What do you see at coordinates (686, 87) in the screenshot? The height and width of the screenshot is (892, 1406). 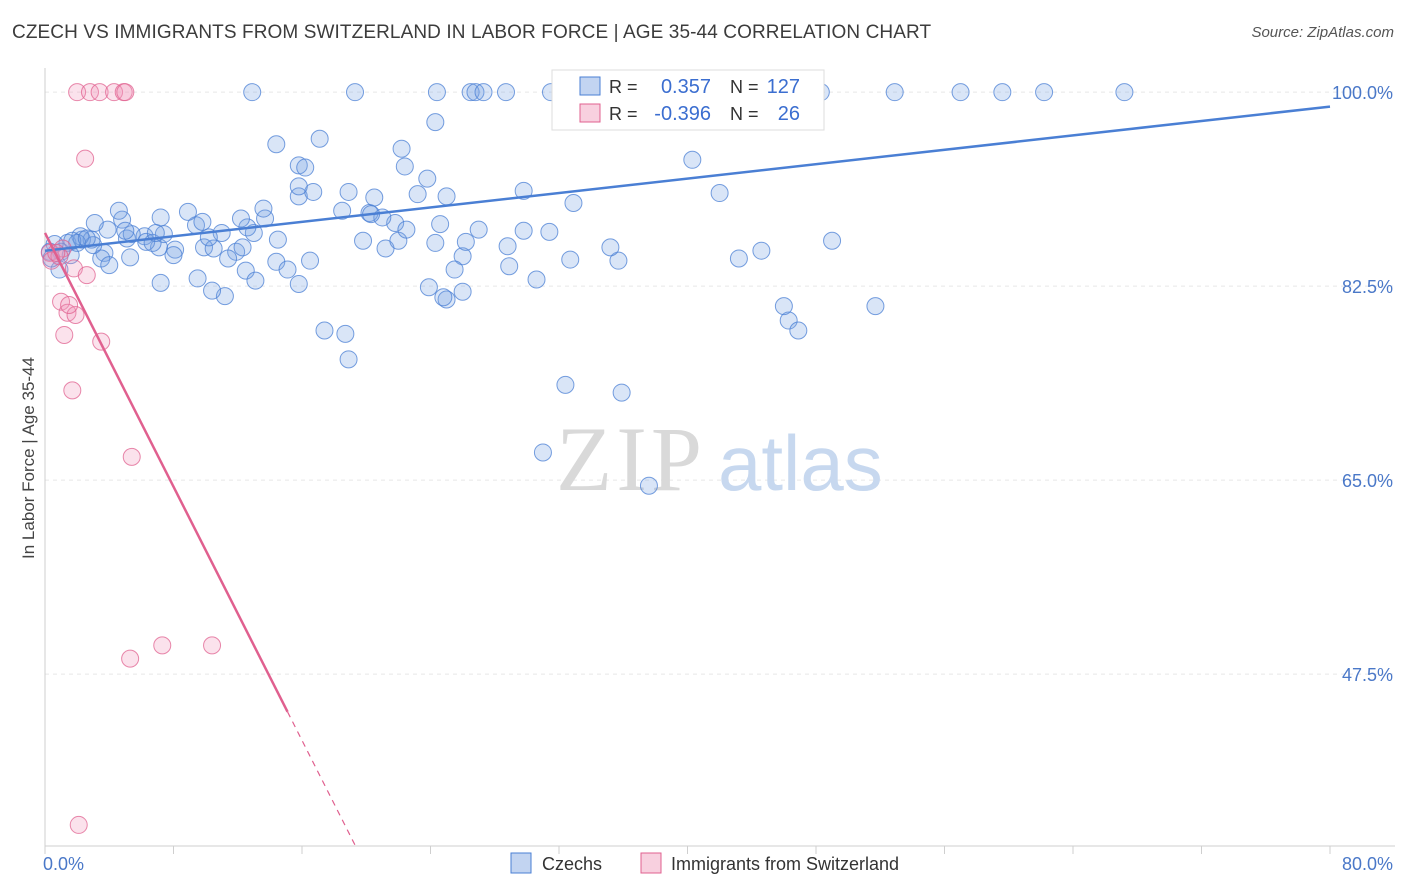 I see `stats-r-czechs: 0.357` at bounding box center [686, 87].